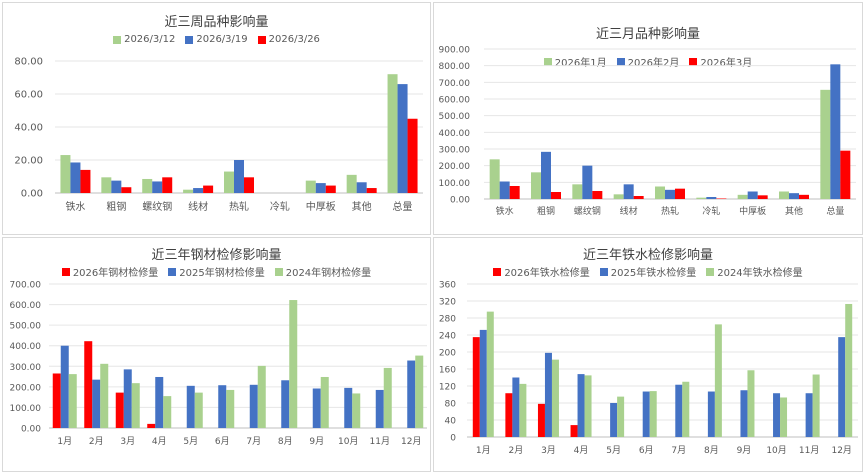 The height and width of the screenshot is (474, 865). What do you see at coordinates (216, 271) in the screenshot?
I see `chart-legend: 2026年钢材检修量 2025年钢材检修量 2024年钢材检修量` at bounding box center [216, 271].